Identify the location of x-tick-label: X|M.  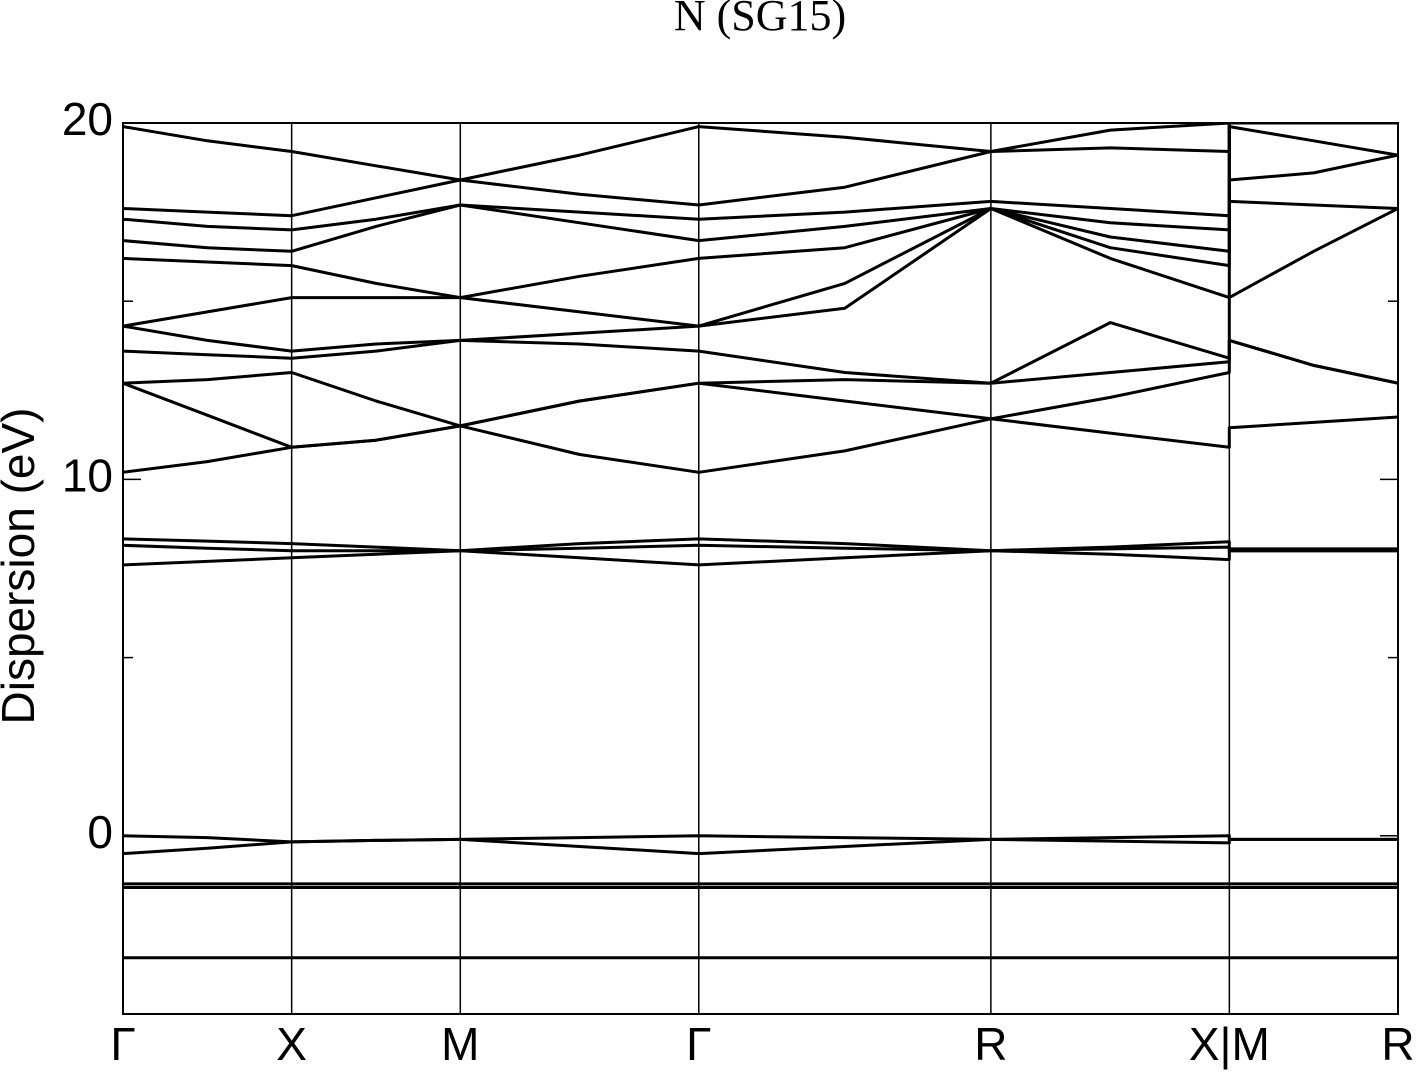
(1229, 1044).